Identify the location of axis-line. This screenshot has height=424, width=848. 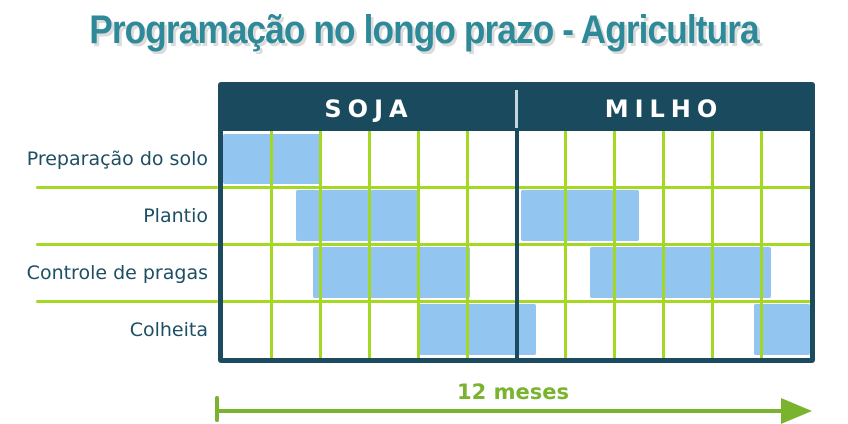
(500, 411).